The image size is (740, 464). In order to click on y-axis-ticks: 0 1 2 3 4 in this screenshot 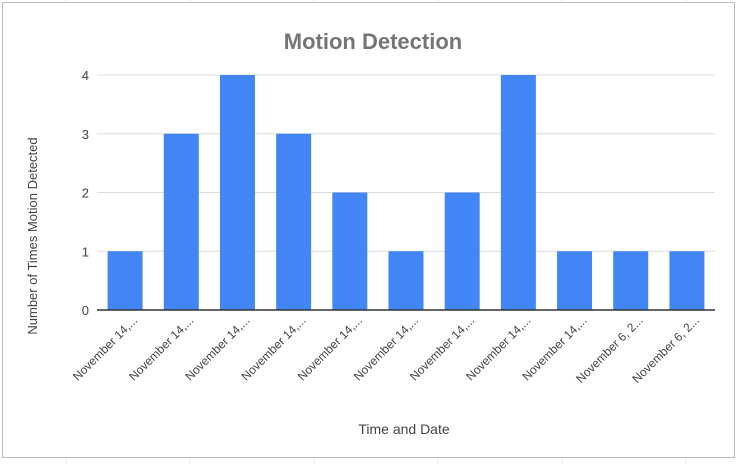, I will do `click(85, 193)`.